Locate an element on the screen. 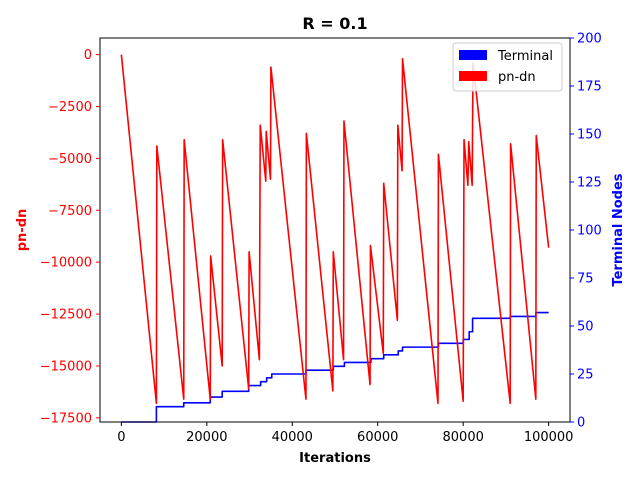  left-y-tick-label: −17500 is located at coordinates (66, 418).